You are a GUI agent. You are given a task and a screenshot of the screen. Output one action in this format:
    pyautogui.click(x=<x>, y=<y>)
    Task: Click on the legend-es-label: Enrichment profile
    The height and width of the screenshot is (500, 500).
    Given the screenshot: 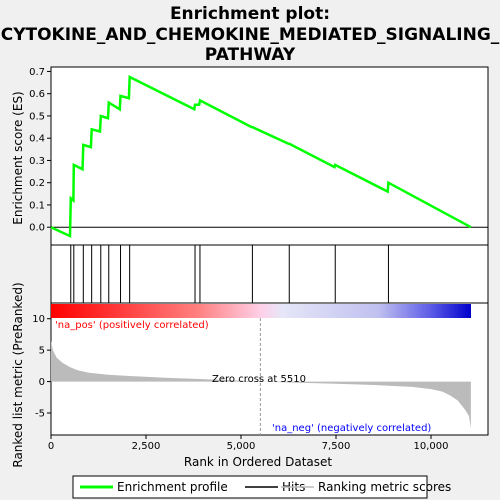 What is the action you would take?
    pyautogui.click(x=172, y=487)
    